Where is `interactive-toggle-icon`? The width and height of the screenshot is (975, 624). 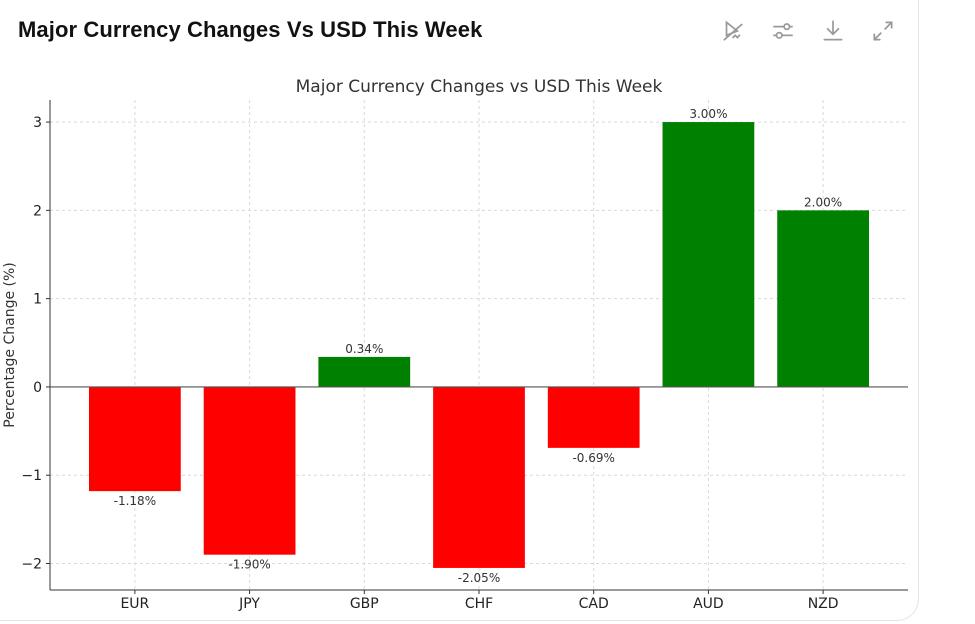 interactive-toggle-icon is located at coordinates (733, 31).